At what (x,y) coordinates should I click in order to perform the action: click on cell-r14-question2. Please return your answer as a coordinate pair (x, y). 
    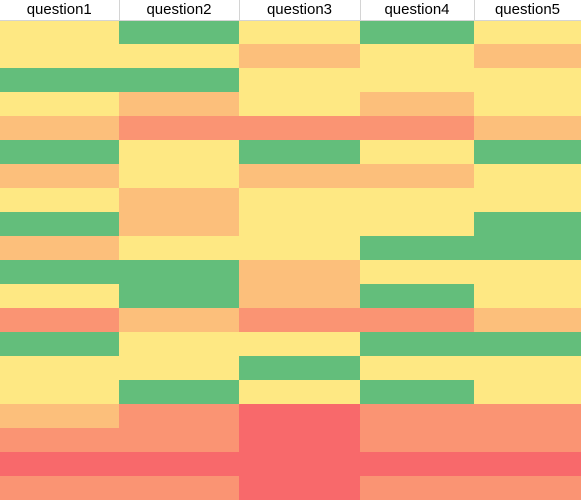
    Looking at the image, I should click on (179, 343).